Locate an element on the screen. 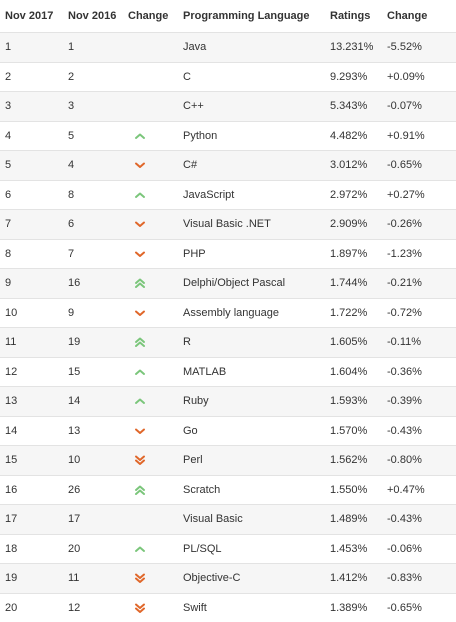  language-cell: Go is located at coordinates (251, 431).